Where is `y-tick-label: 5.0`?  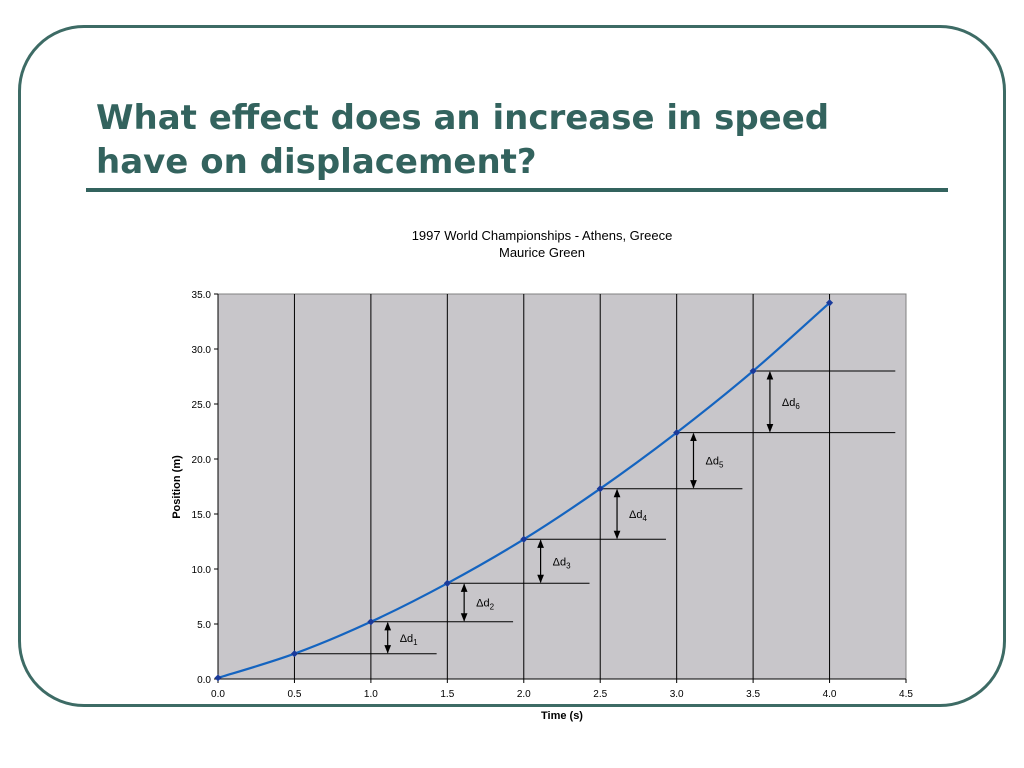 y-tick-label: 5.0 is located at coordinates (204, 625).